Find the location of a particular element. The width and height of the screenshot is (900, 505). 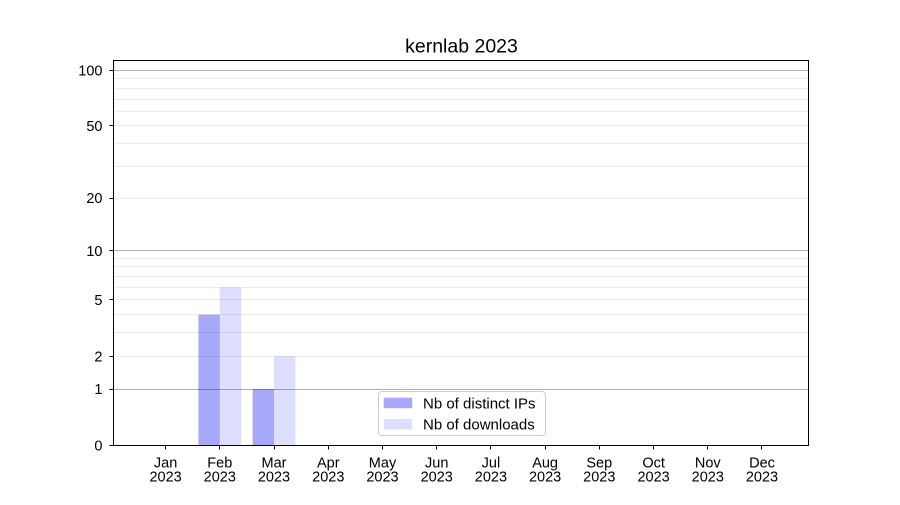

svg-text: Dec is located at coordinates (762, 464).